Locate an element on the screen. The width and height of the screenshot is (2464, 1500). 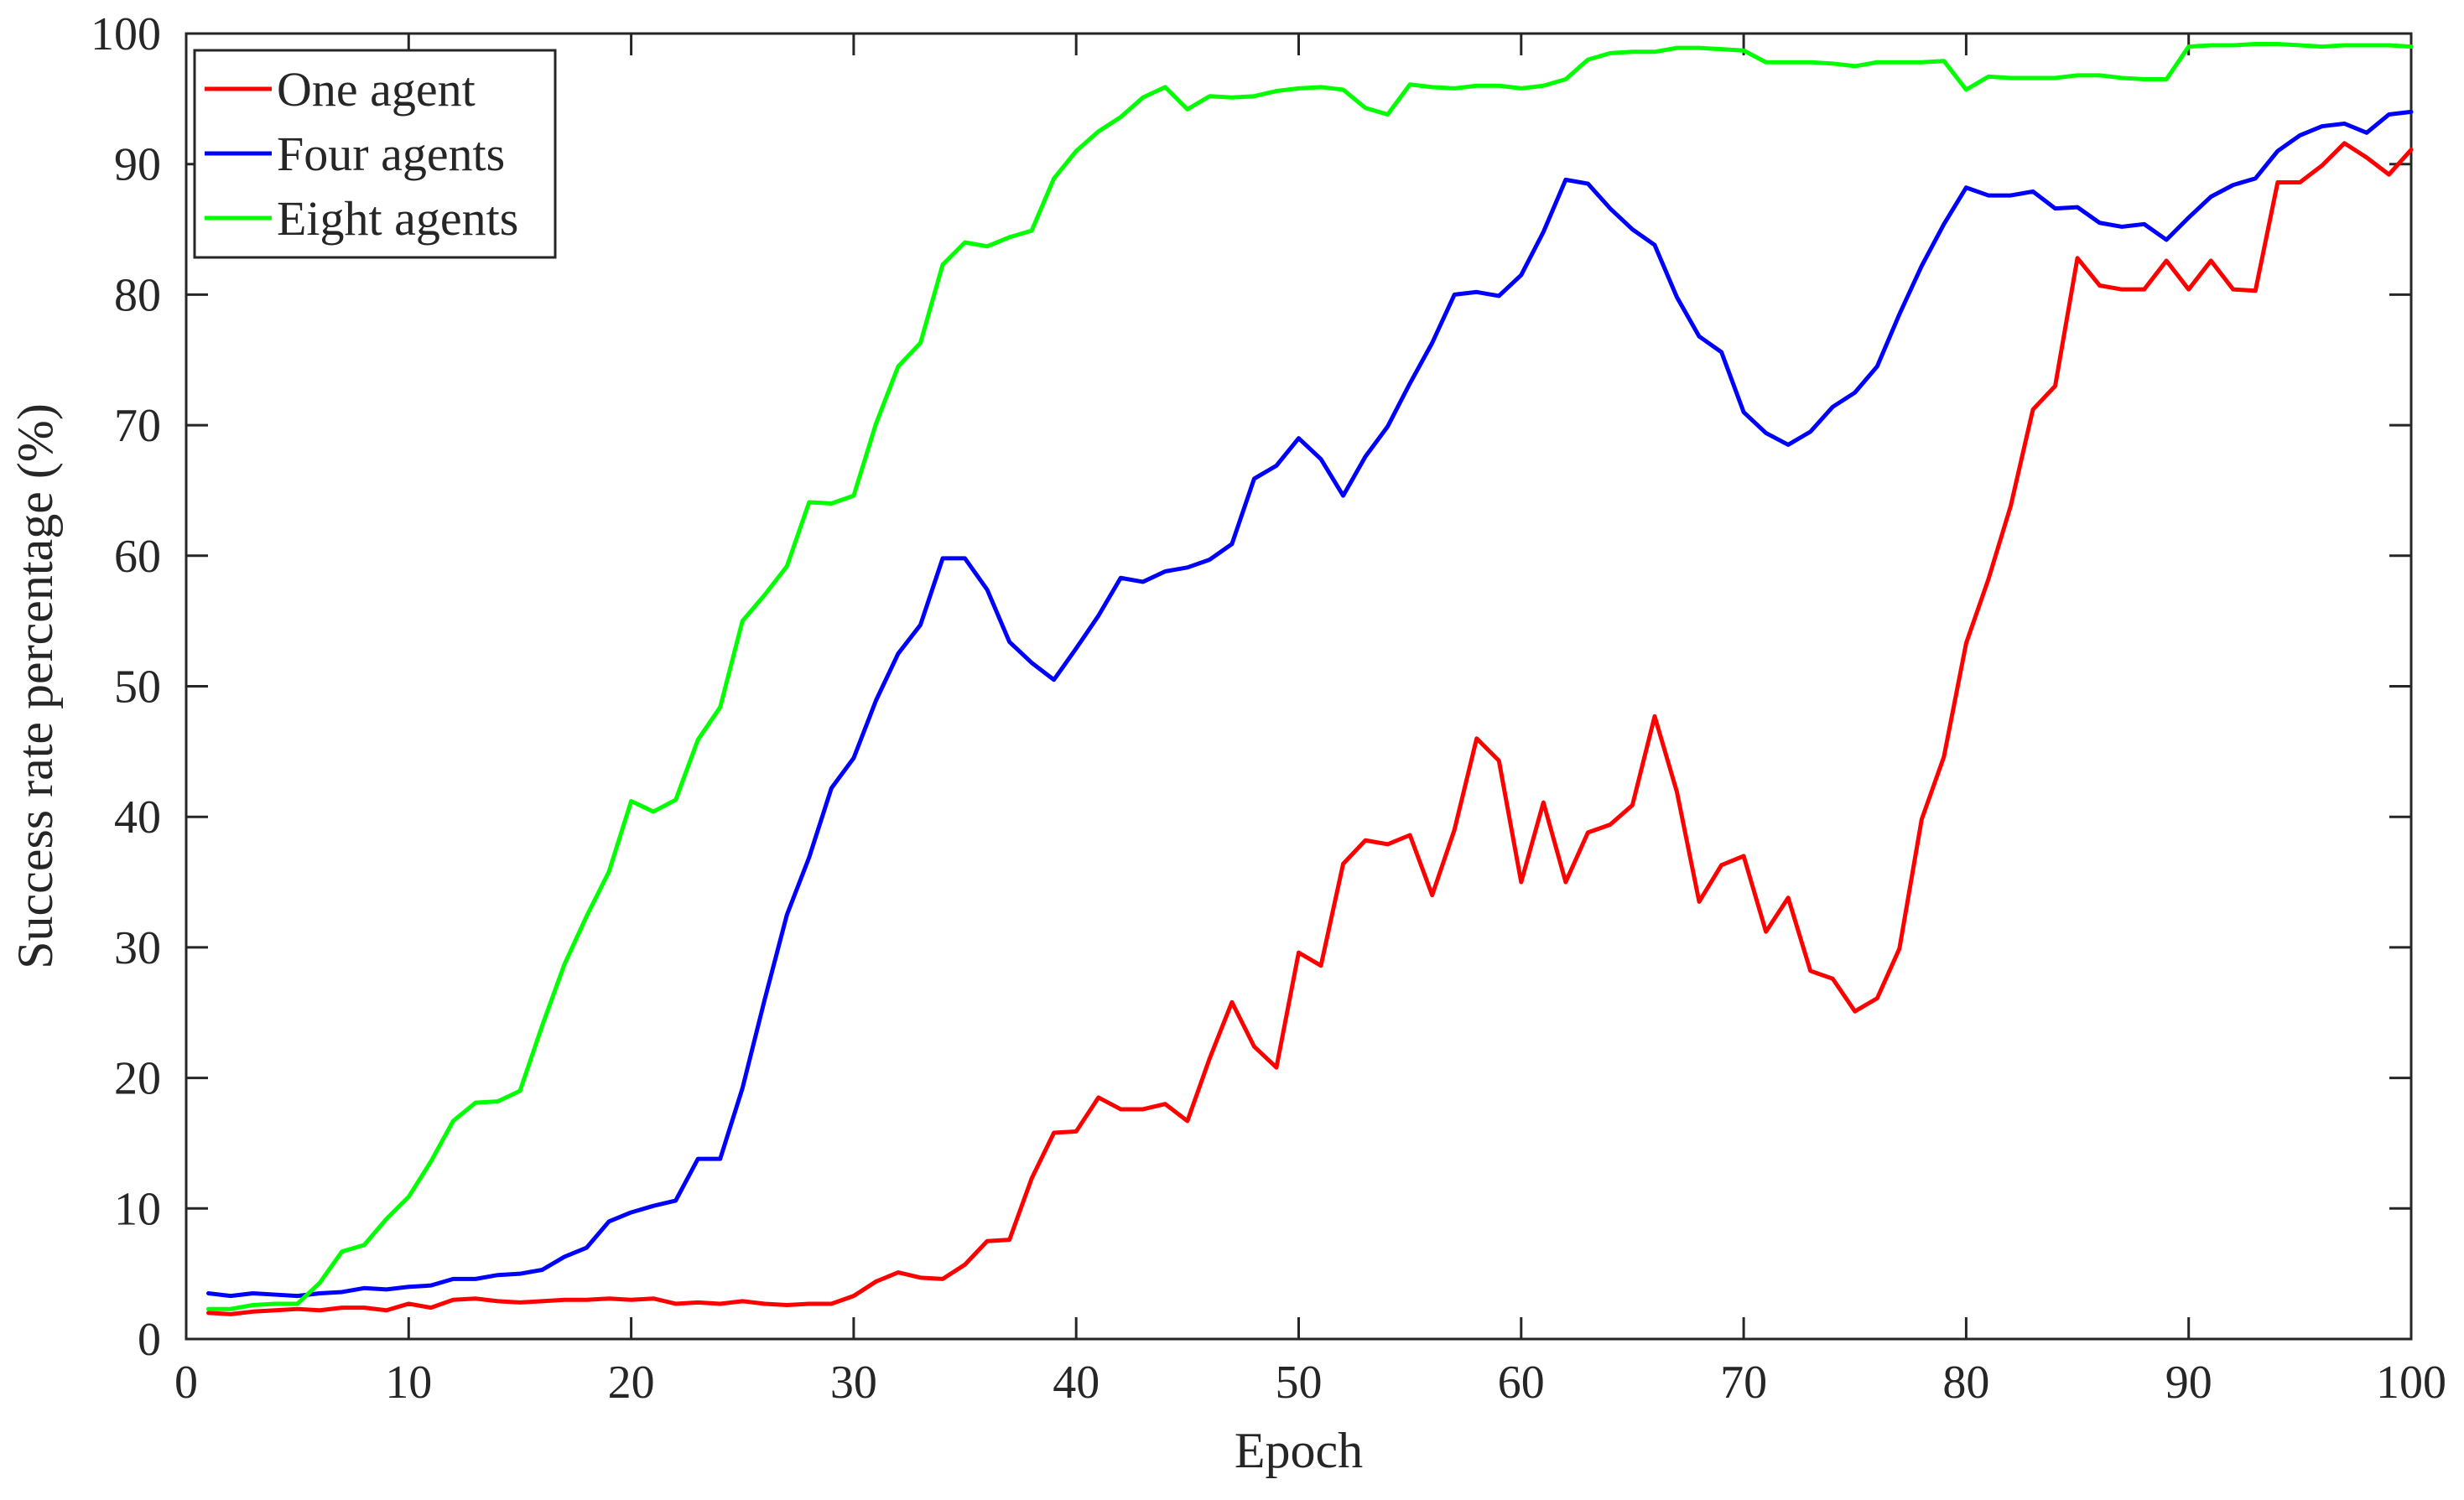
y-tick-label: 60 is located at coordinates (137, 557).